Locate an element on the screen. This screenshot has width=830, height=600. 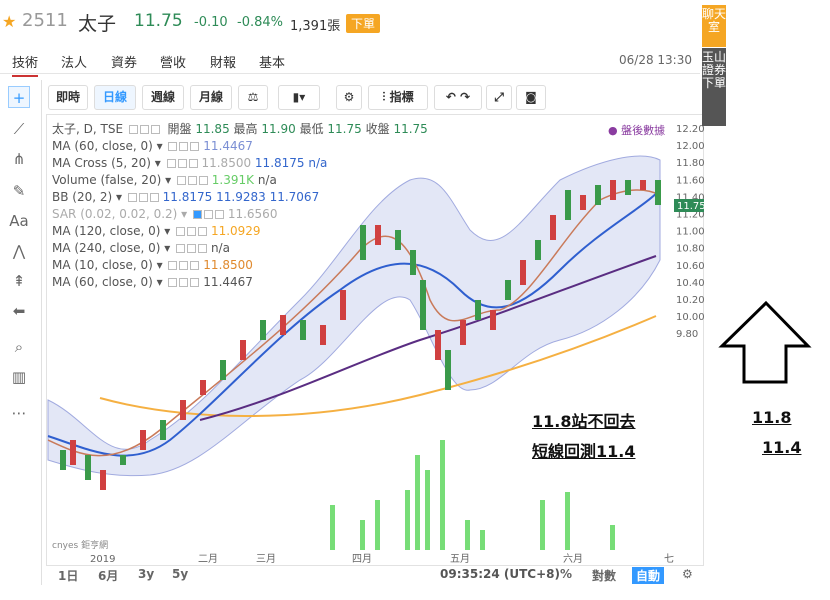
text-icon: Aa is located at coordinates (19, 221).